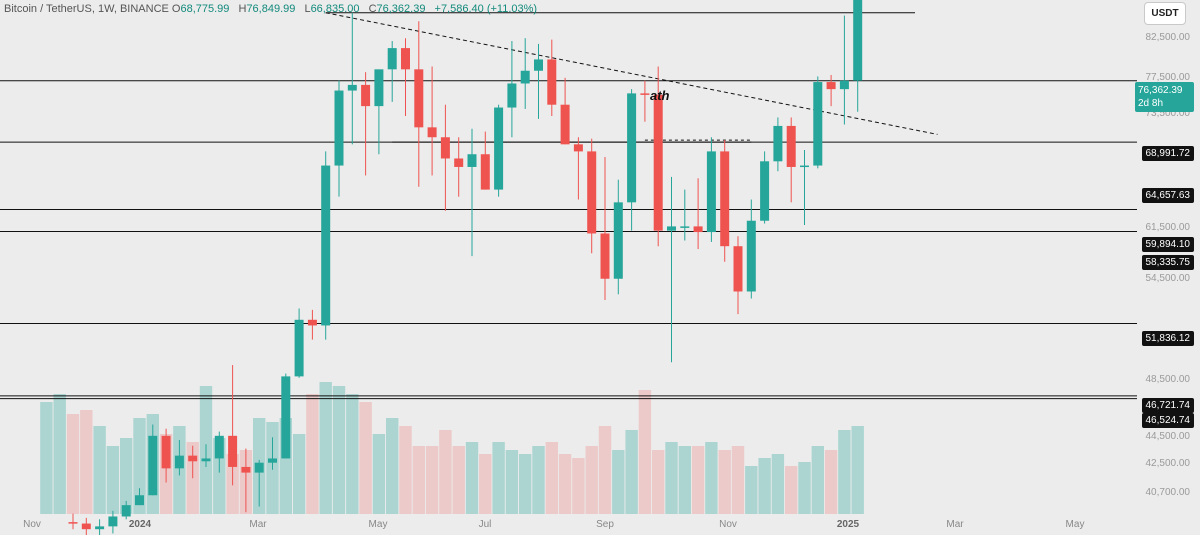  Describe the element at coordinates (271, 9) in the screenshot. I see `high-value: 76,849.99` at that location.